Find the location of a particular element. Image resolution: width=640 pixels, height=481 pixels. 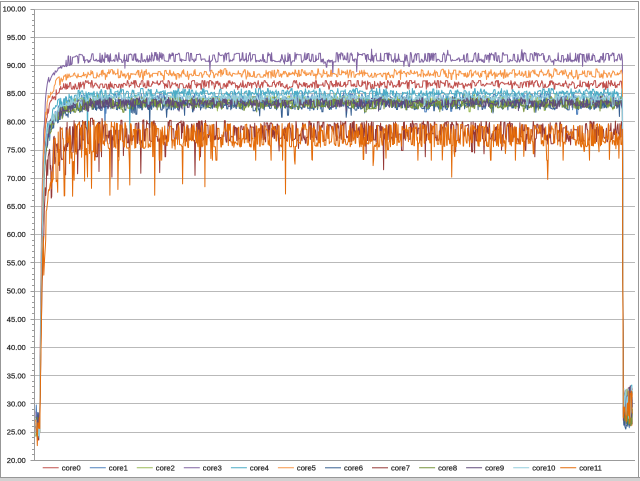

svg-text: 85.00 is located at coordinates (16, 93).